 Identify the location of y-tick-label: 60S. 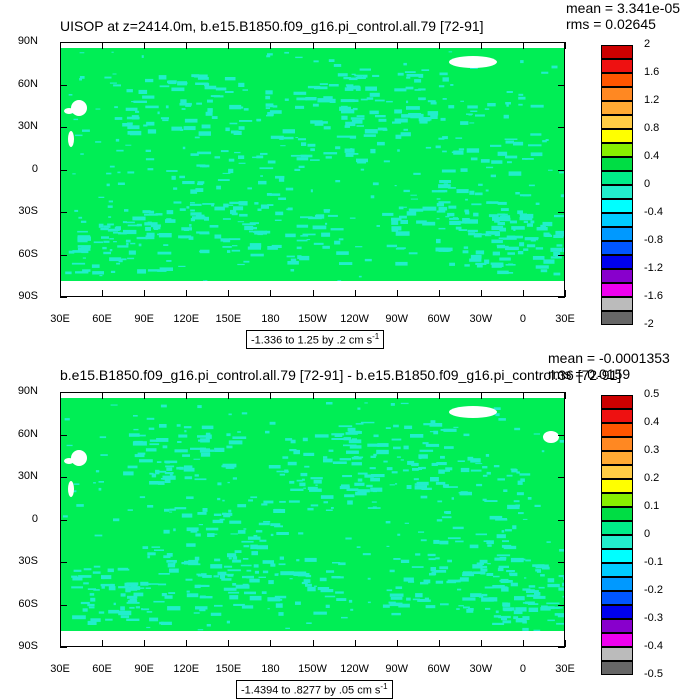
(28, 253).